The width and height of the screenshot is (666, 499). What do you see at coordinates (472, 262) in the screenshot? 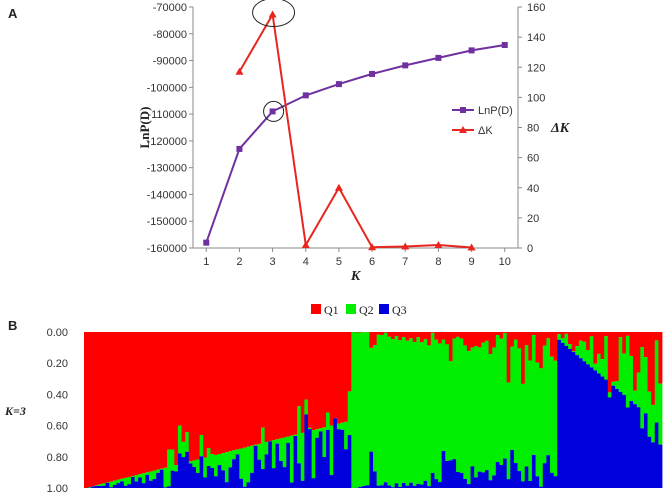
I see `x-tick-label: 9` at bounding box center [472, 262].